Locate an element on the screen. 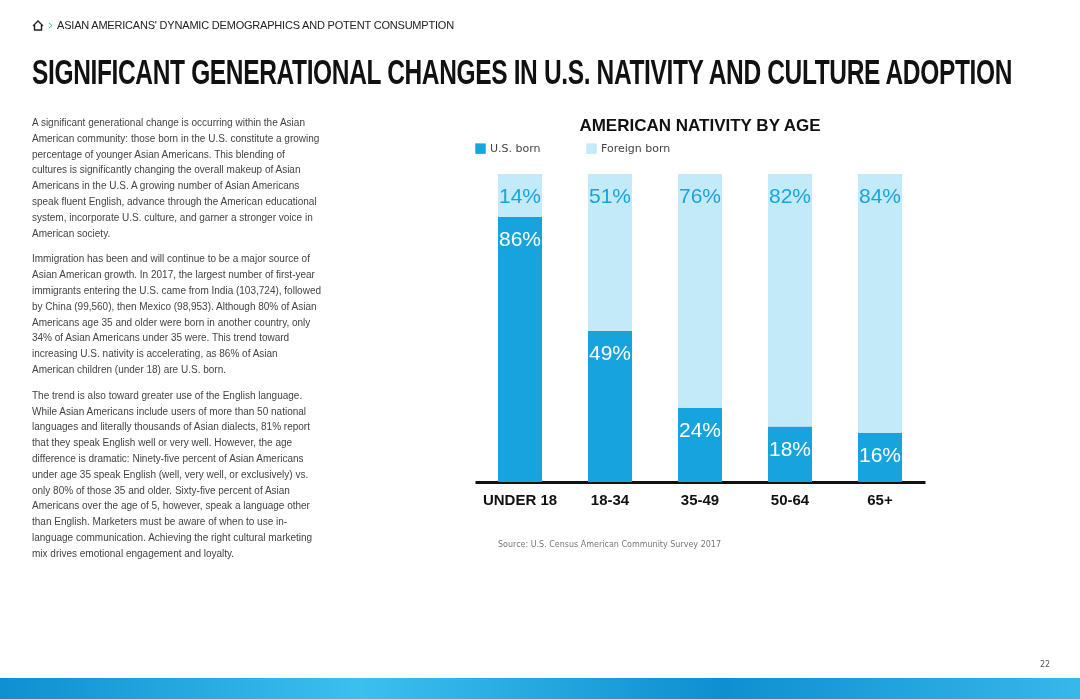  x-tick-label: 18-34 is located at coordinates (610, 499).